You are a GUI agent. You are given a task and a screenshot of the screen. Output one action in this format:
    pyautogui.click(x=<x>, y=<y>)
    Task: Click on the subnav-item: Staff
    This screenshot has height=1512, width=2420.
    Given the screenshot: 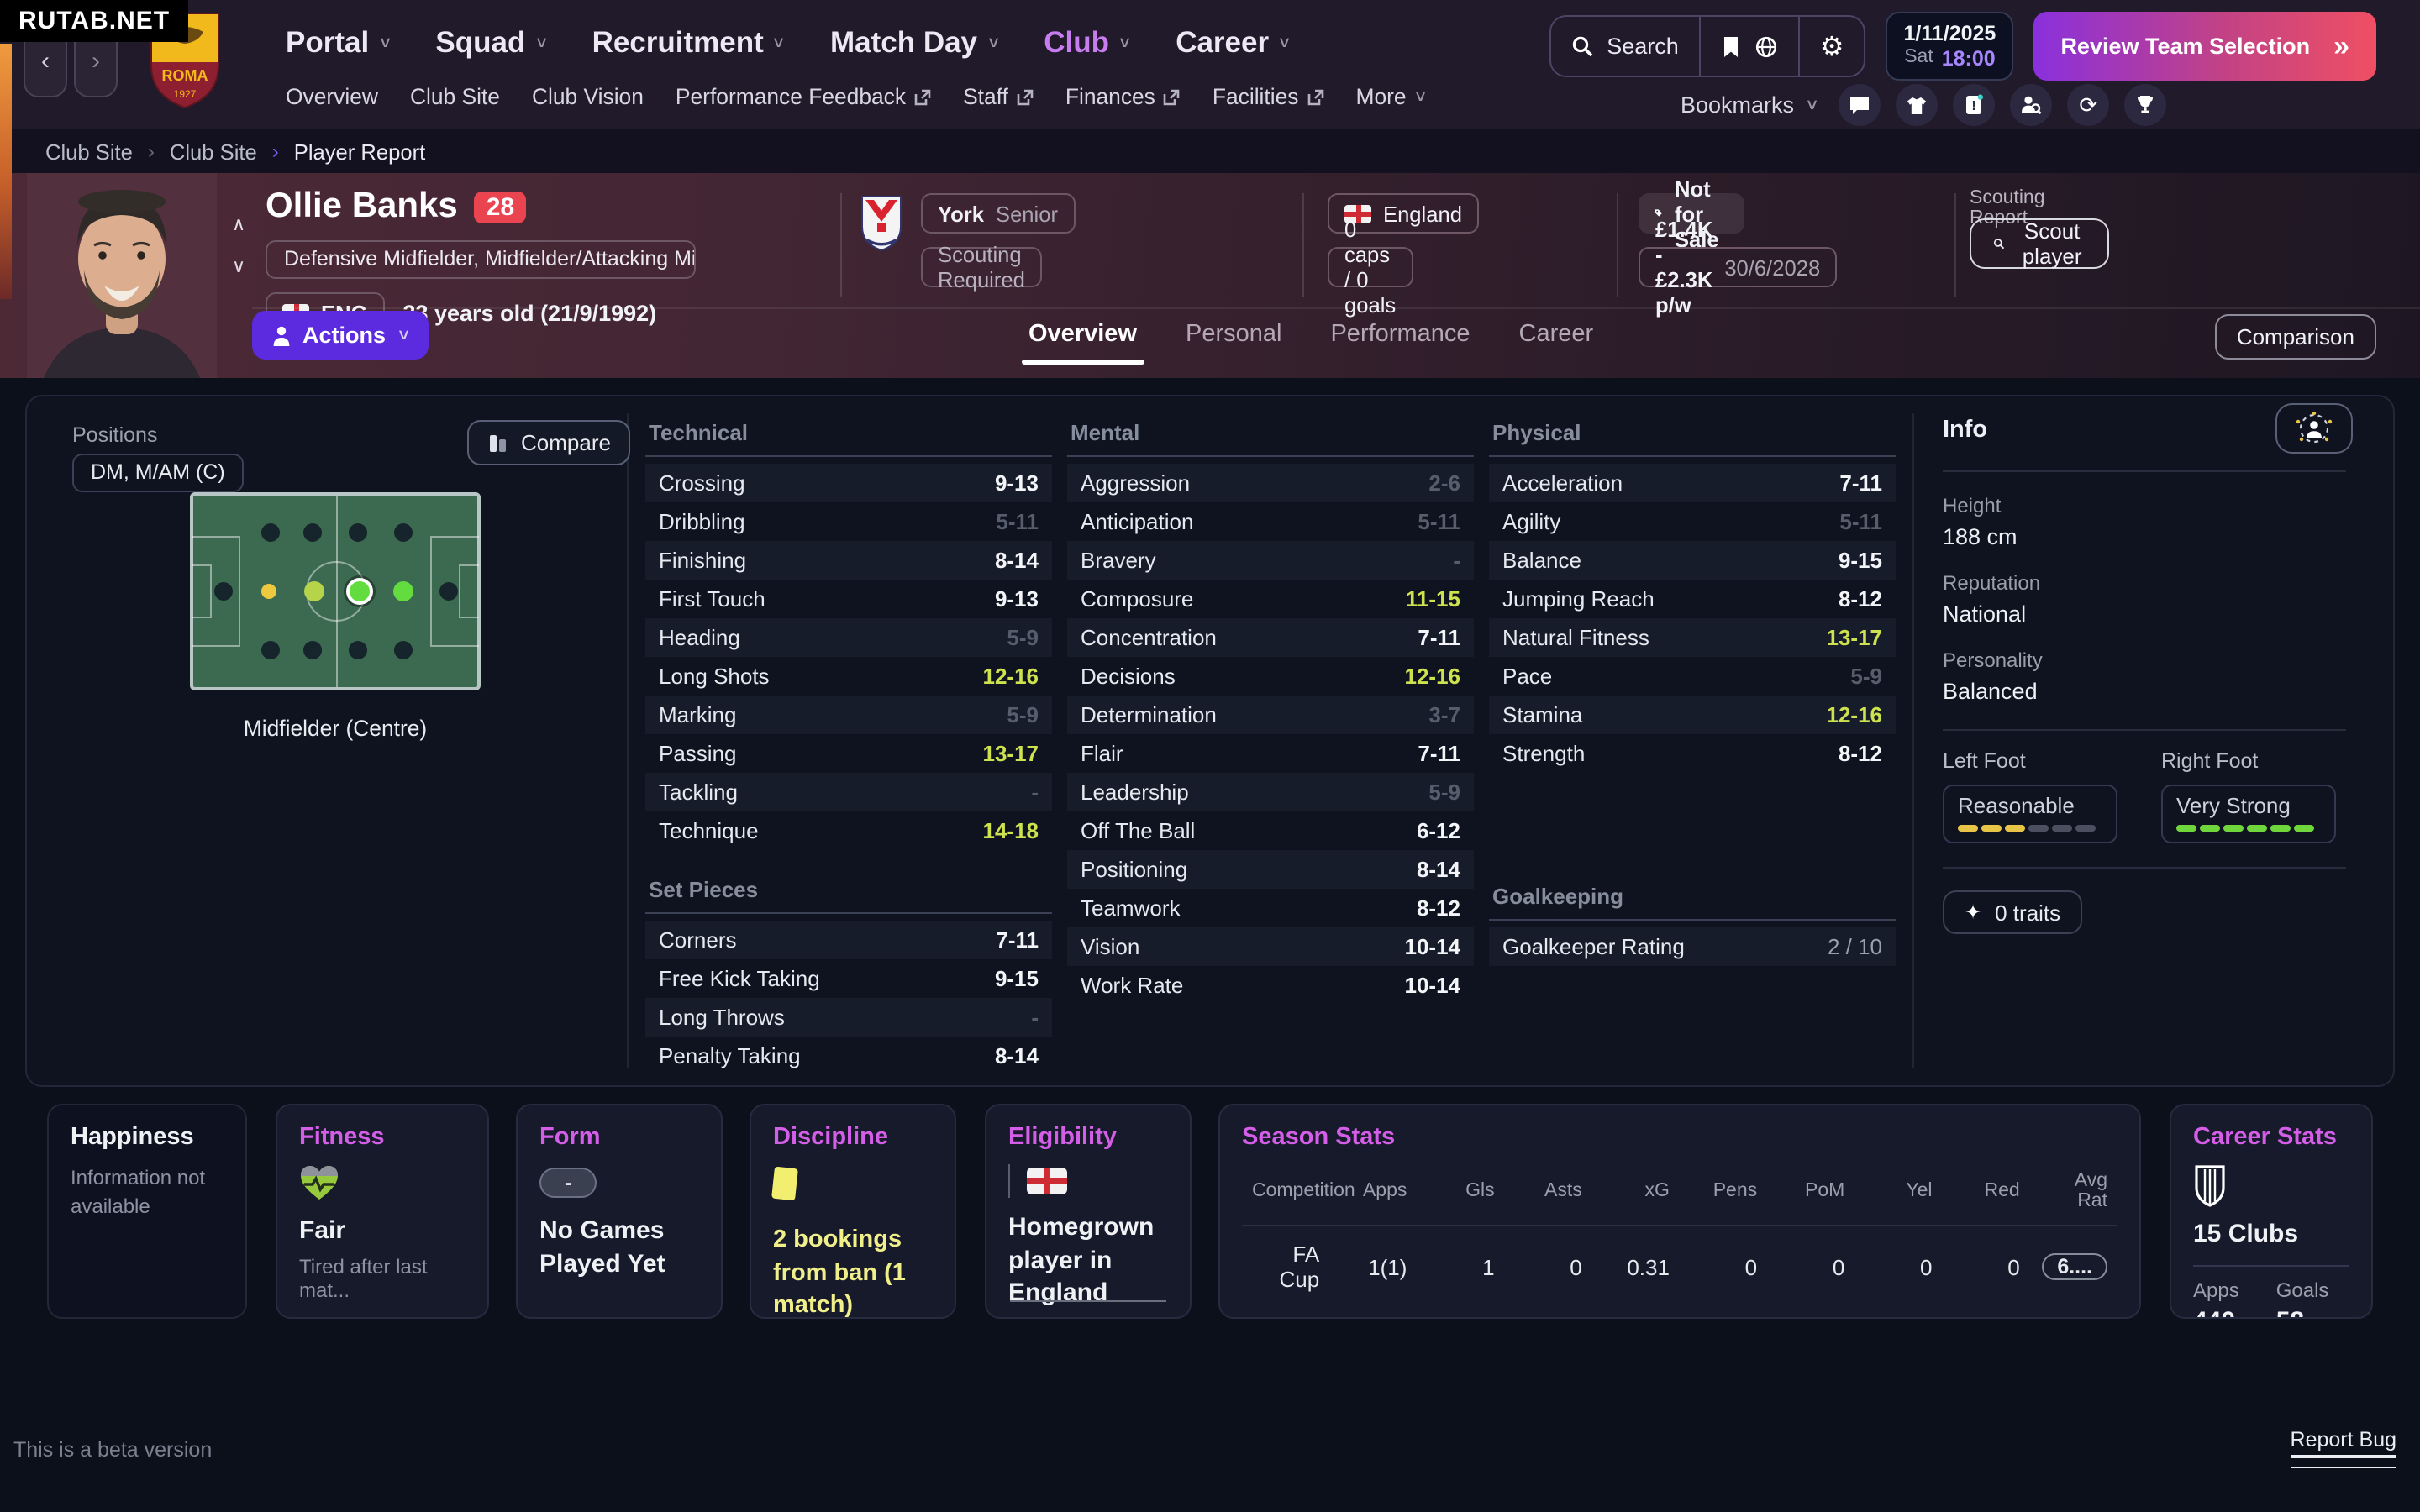 What is the action you would take?
    pyautogui.click(x=998, y=96)
    